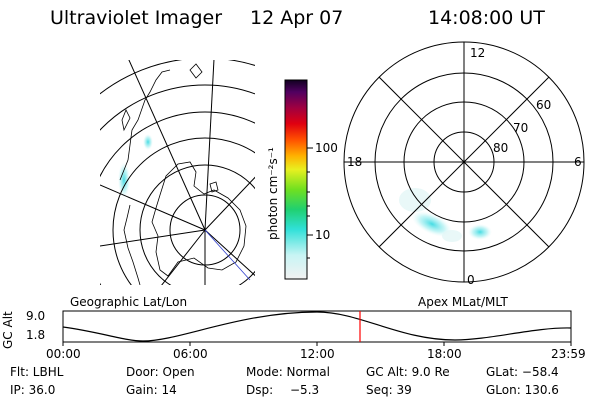 This screenshot has height=400, width=600. Describe the element at coordinates (36, 335) in the screenshot. I see `alt-y-bottom: 1.8` at that location.